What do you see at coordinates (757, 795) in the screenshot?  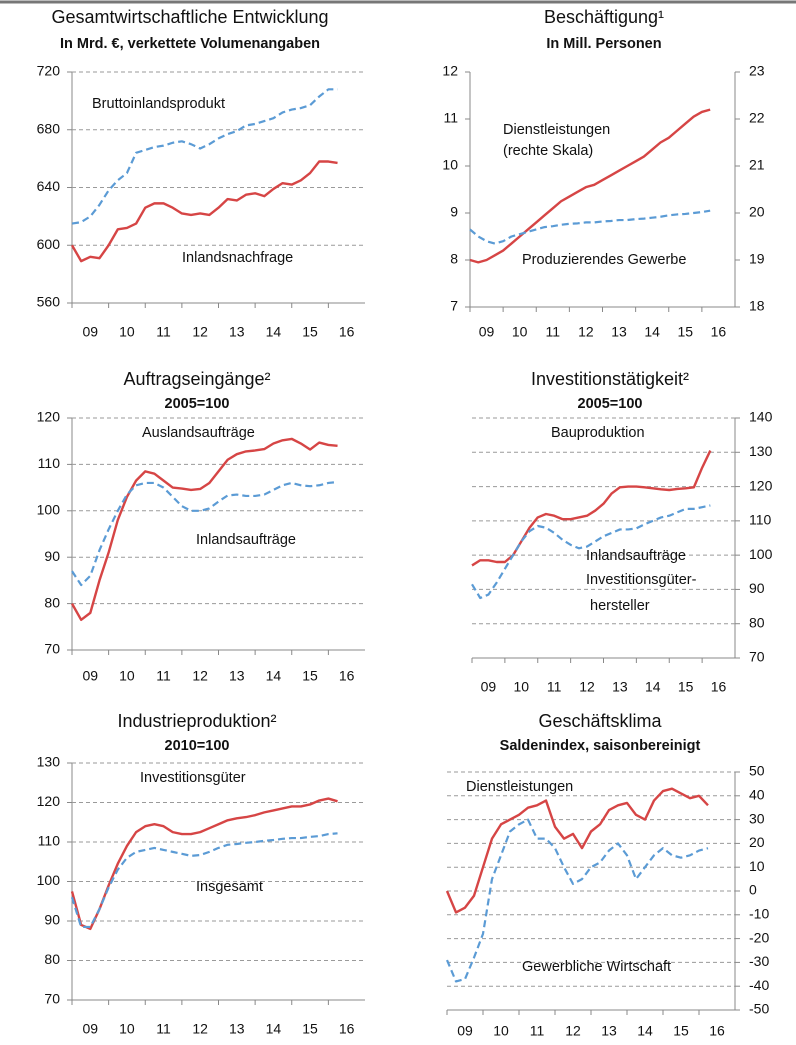 I see `y-tick-label: 40` at bounding box center [757, 795].